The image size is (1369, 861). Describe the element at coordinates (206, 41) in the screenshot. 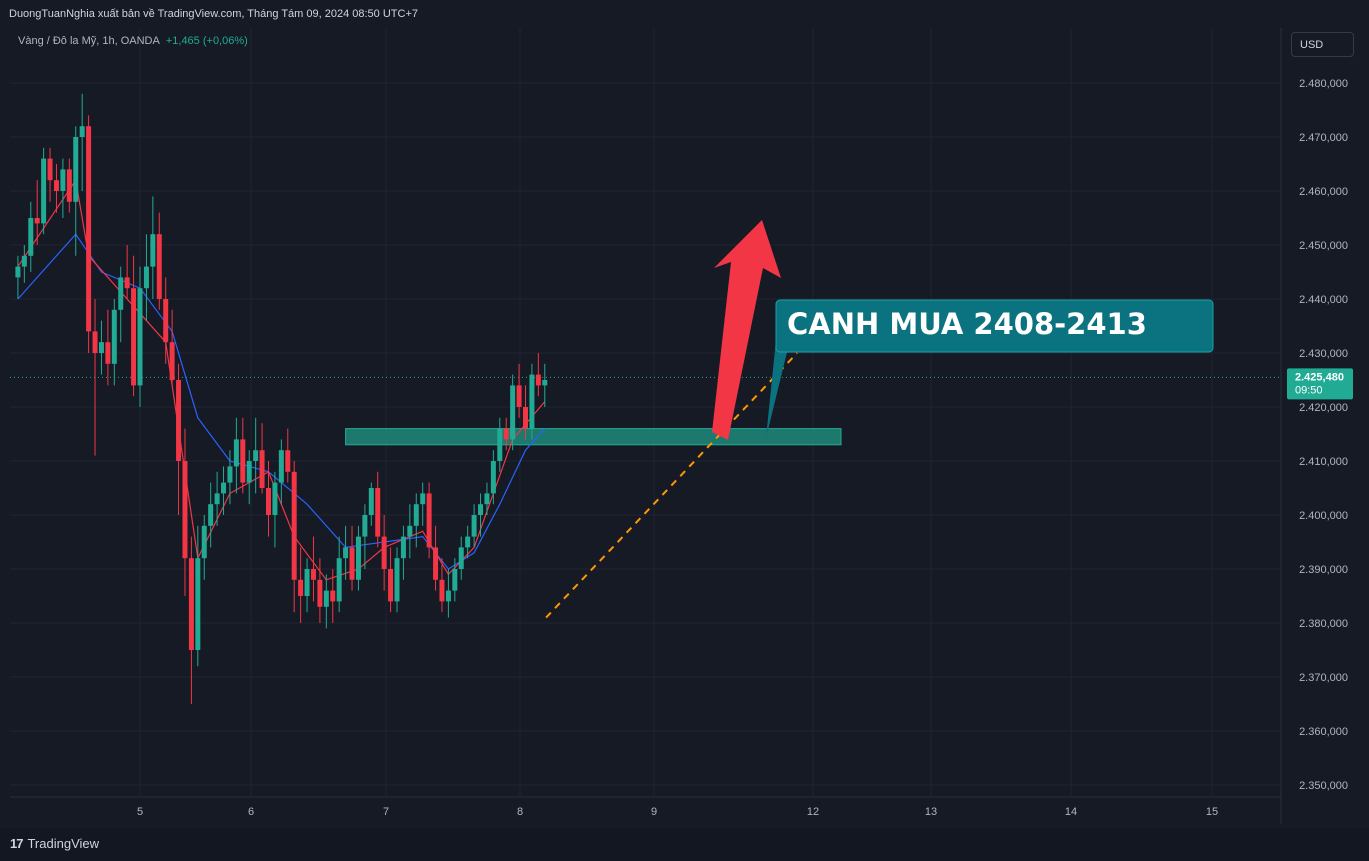

I see `price-change: +1,465 (+0,06%)` at that location.